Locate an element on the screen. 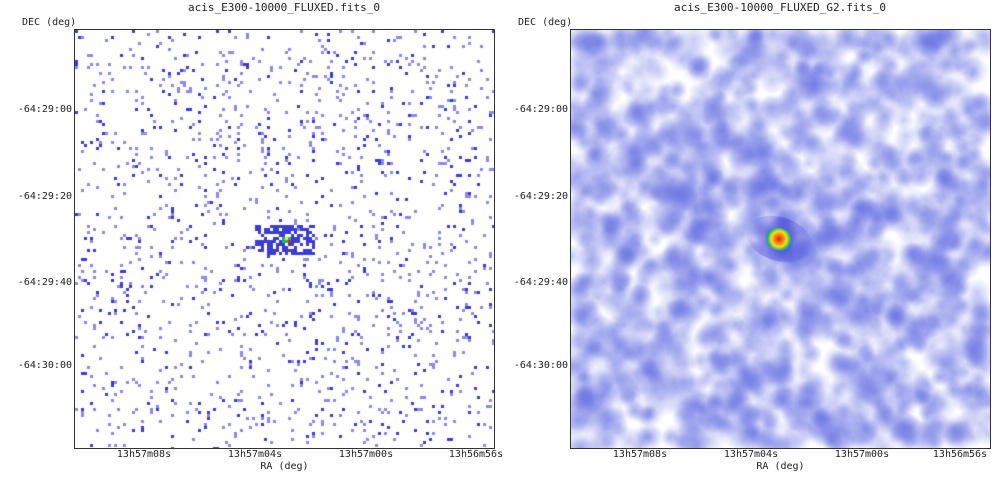 The width and height of the screenshot is (1000, 481). left-panel-title: acis_E300-10000_FLUXED.fits_0 is located at coordinates (284, 7).